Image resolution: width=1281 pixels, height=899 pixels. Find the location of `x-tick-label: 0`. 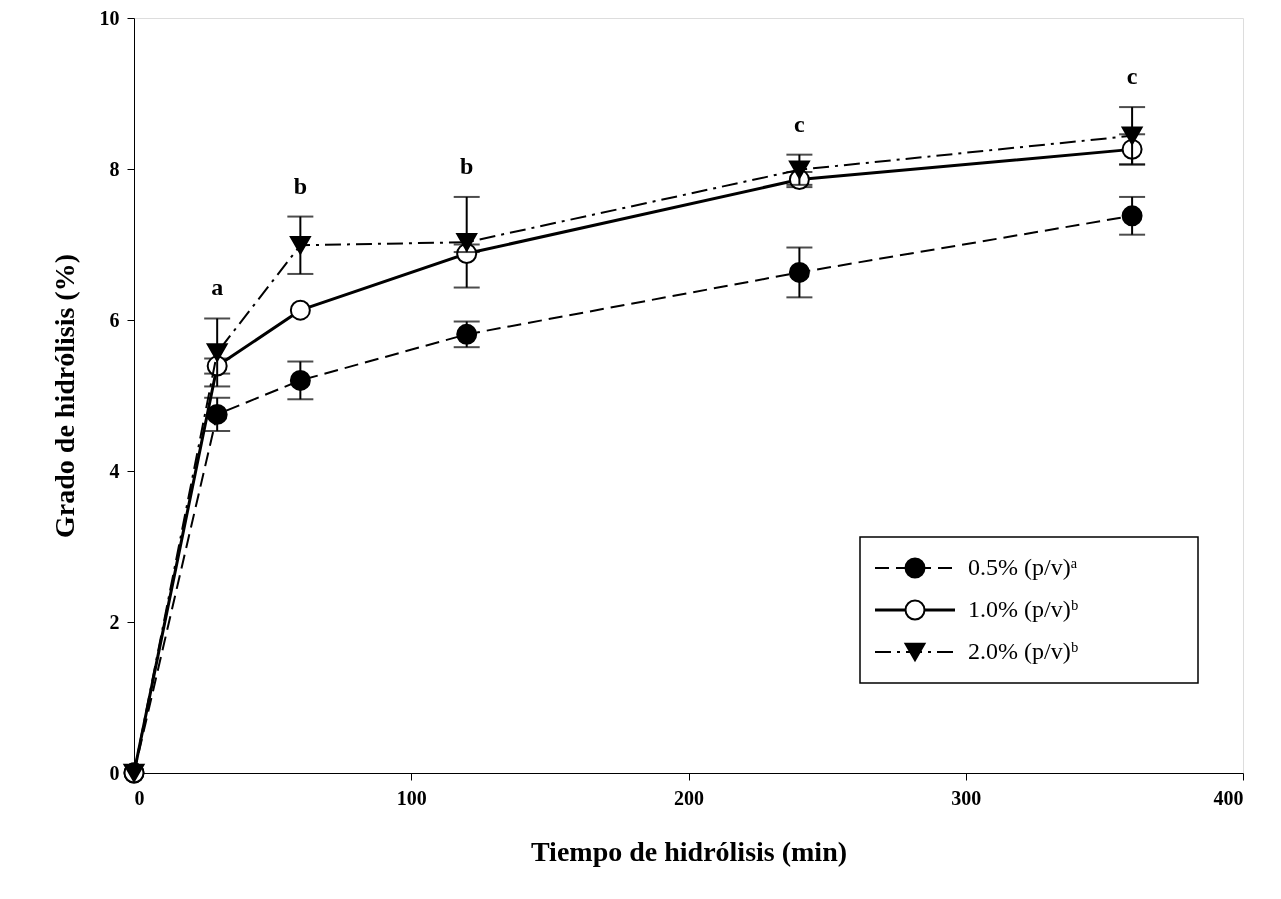

x-tick-label: 0 is located at coordinates (139, 797).